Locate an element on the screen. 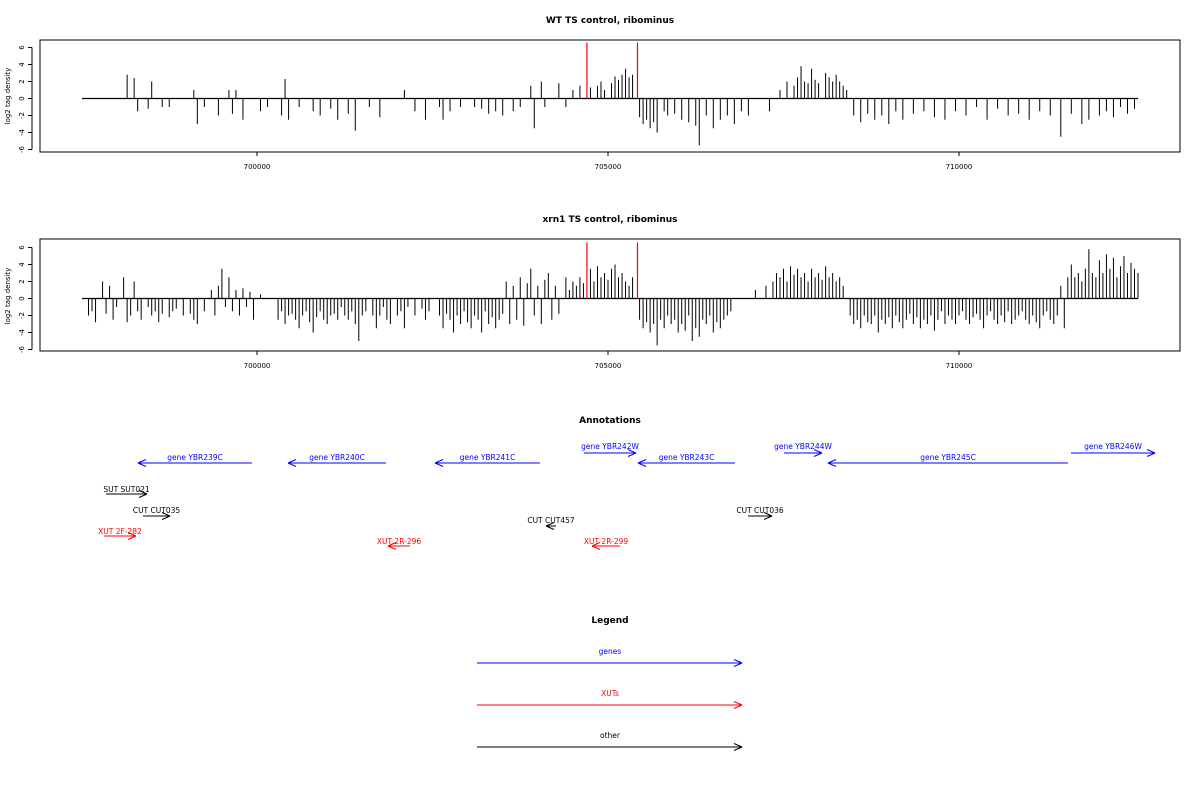 The width and height of the screenshot is (1200, 800). wt-y-axis-label: log2 tag density is located at coordinates (8, 96).